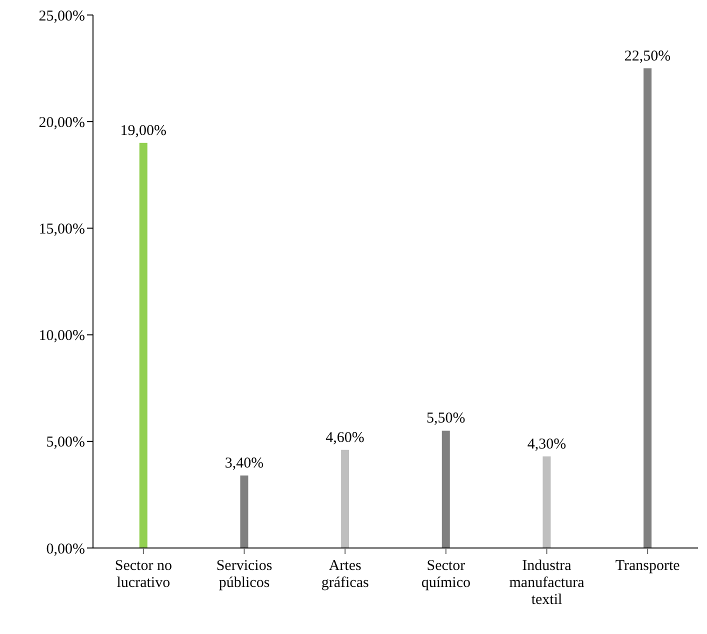  I want to click on y-tick-label: 0,00%, so click(65, 549).